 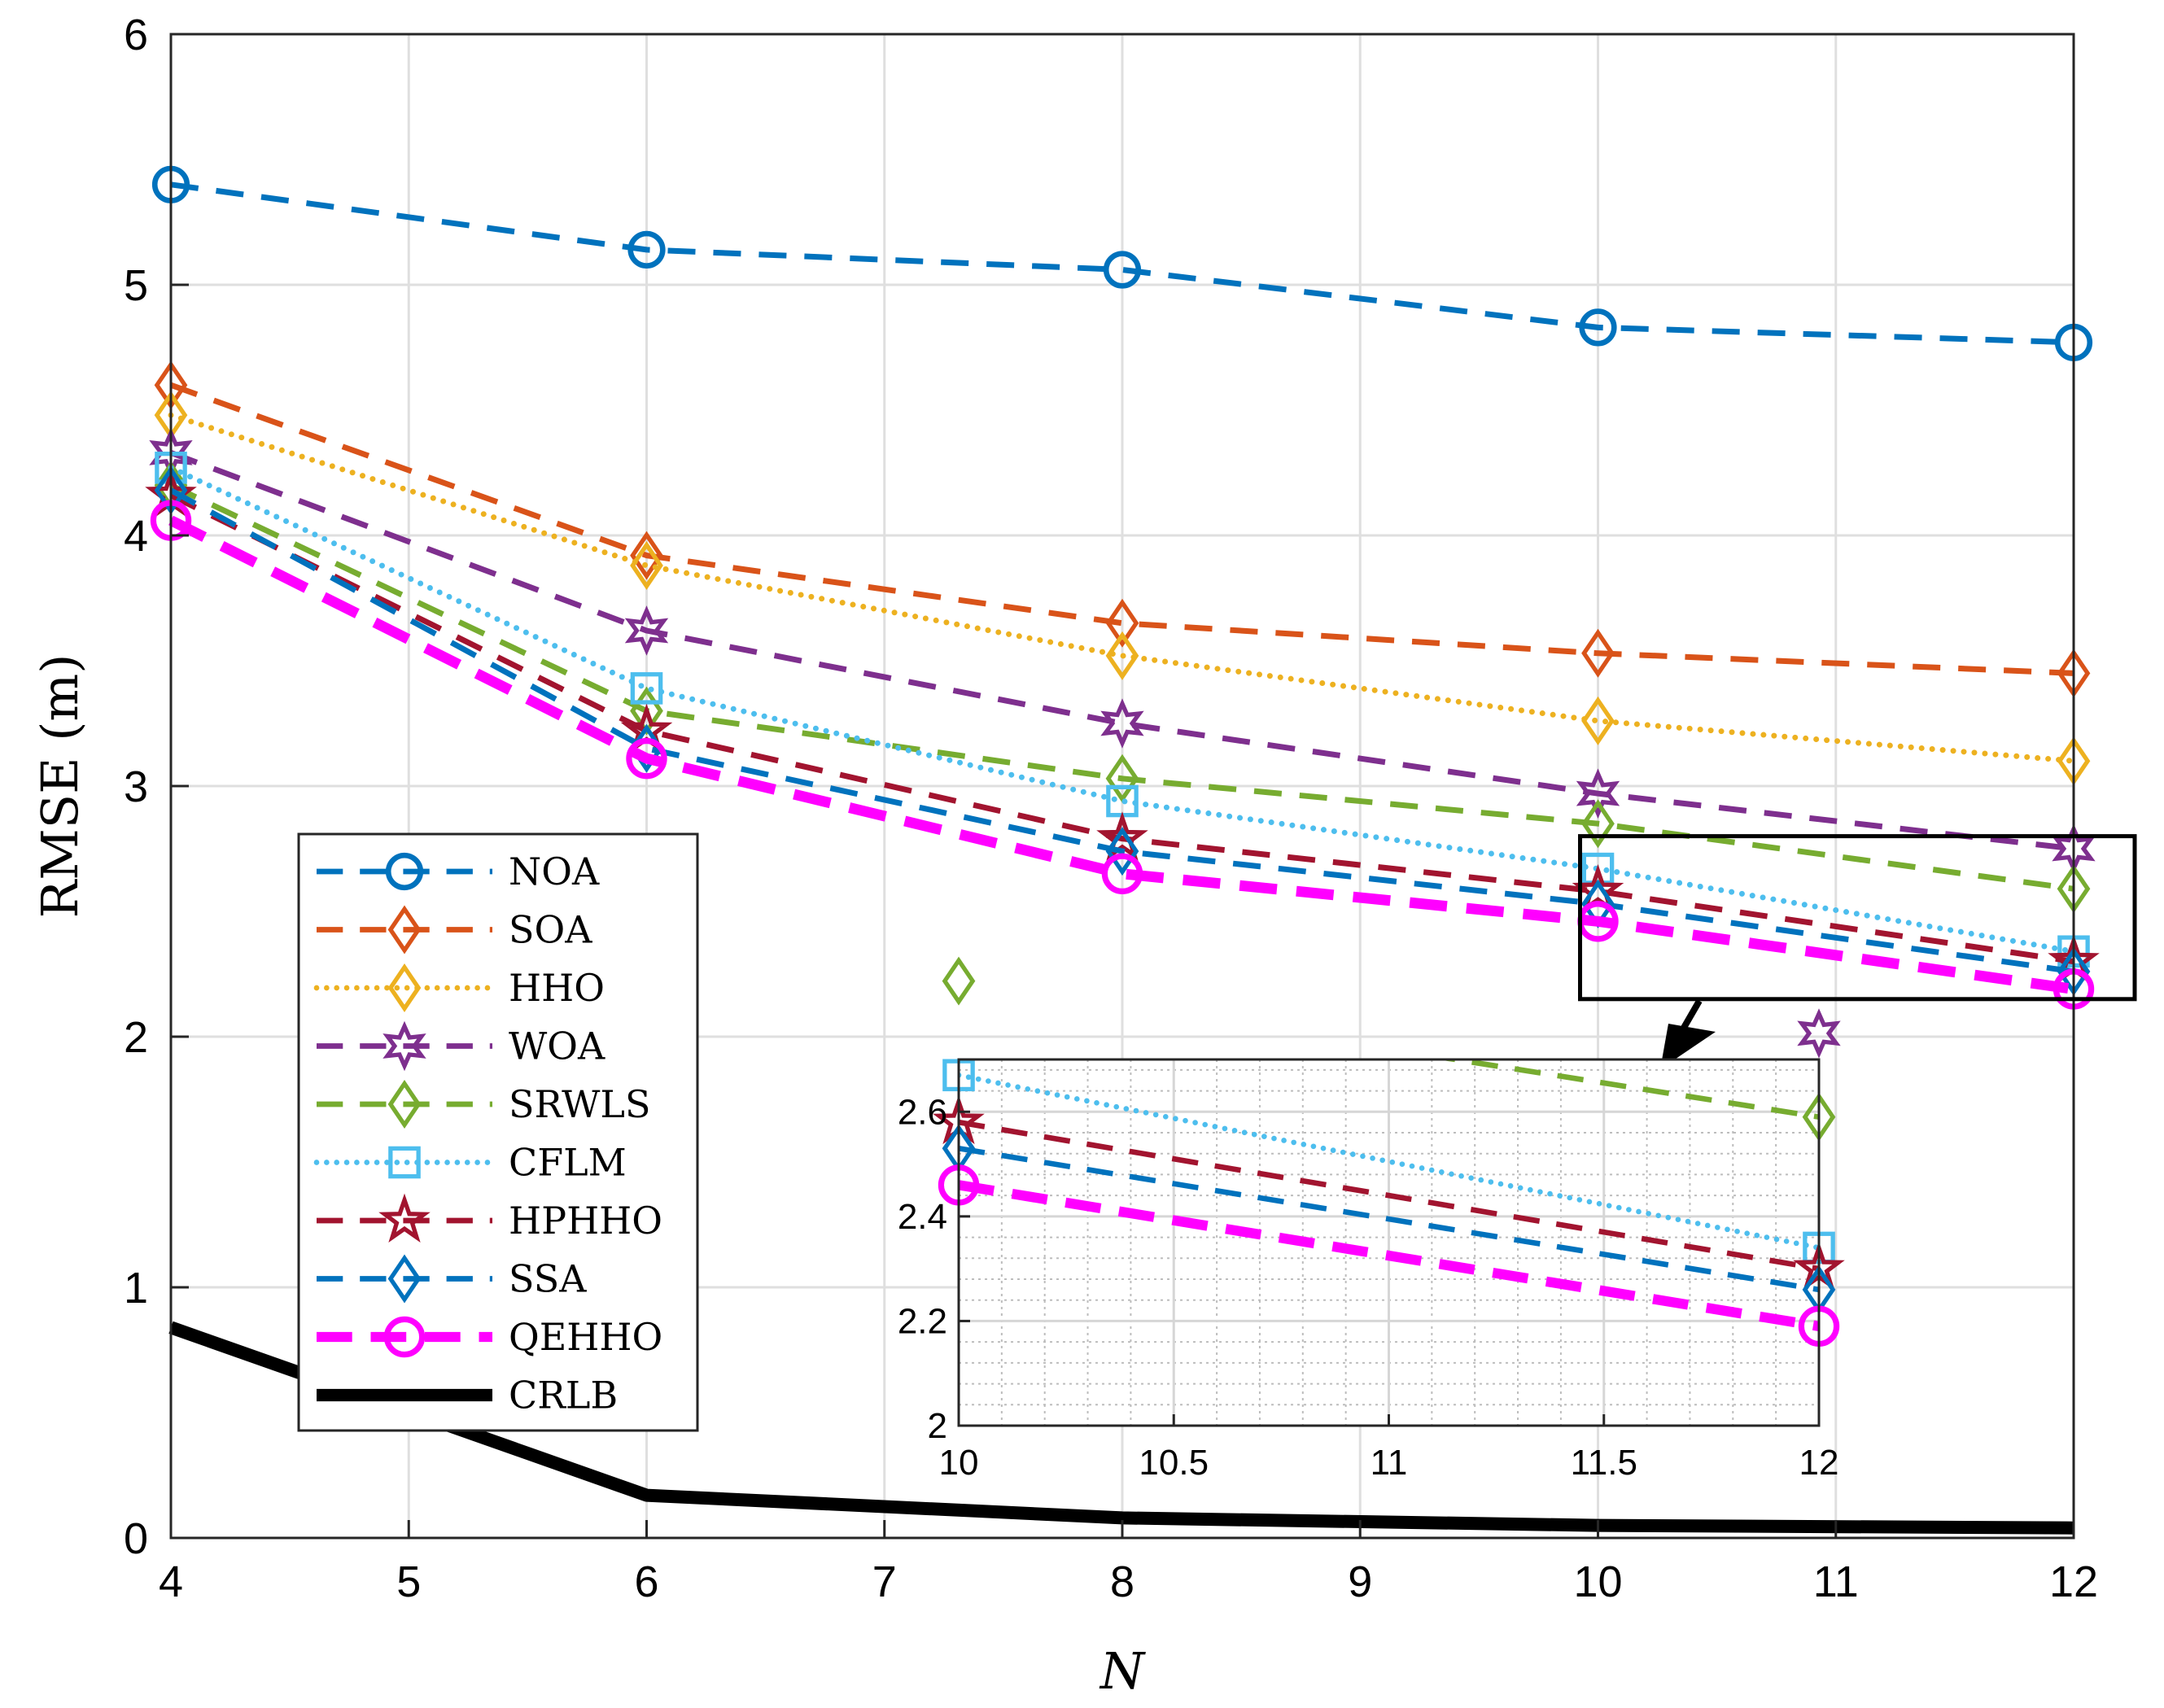 What do you see at coordinates (2073, 1582) in the screenshot?
I see `x-tick-label: 12` at bounding box center [2073, 1582].